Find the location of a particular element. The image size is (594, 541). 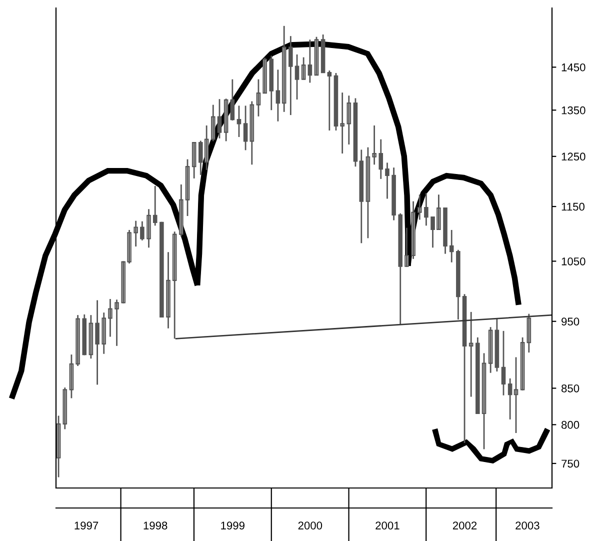

candlestick is located at coordinates (162, 269).